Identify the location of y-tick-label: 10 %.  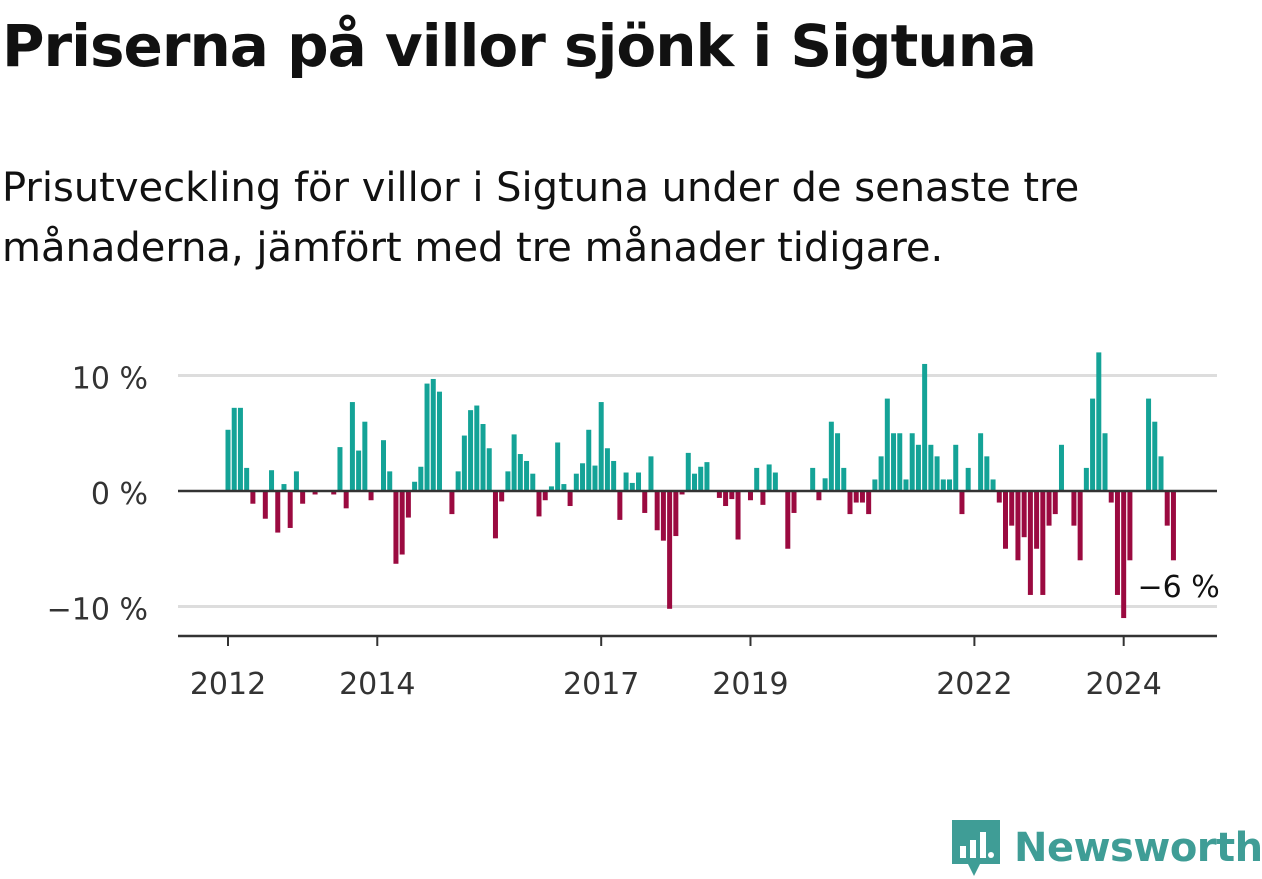
(110, 379).